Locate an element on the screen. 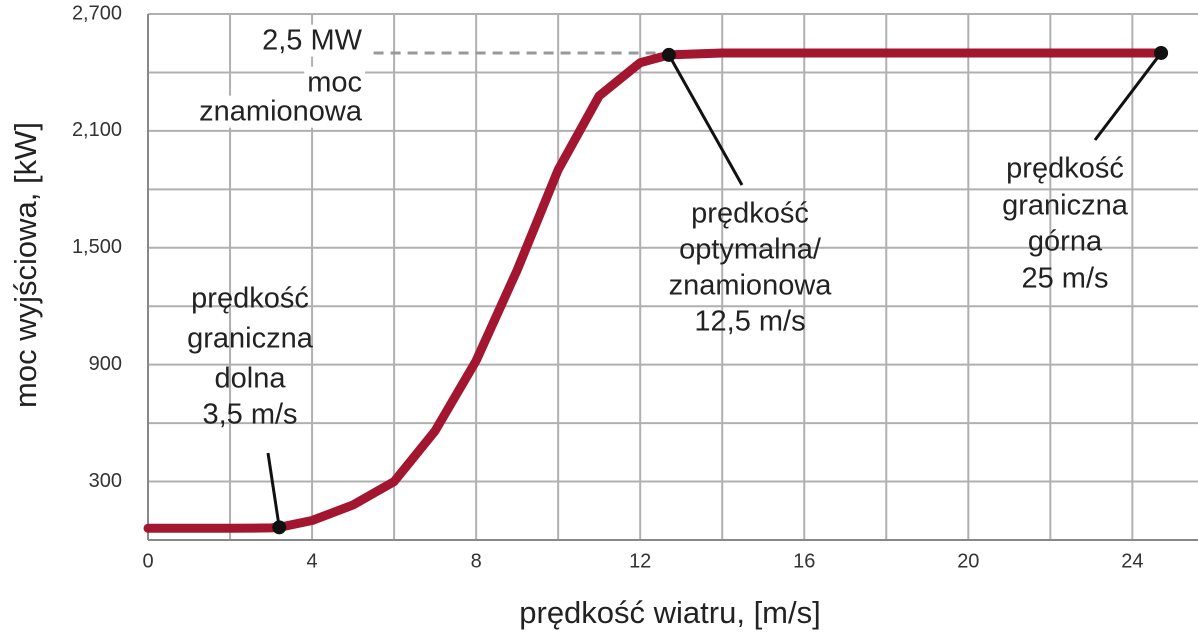 This screenshot has width=1198, height=636. y-tick-label: 900 is located at coordinates (105, 364).